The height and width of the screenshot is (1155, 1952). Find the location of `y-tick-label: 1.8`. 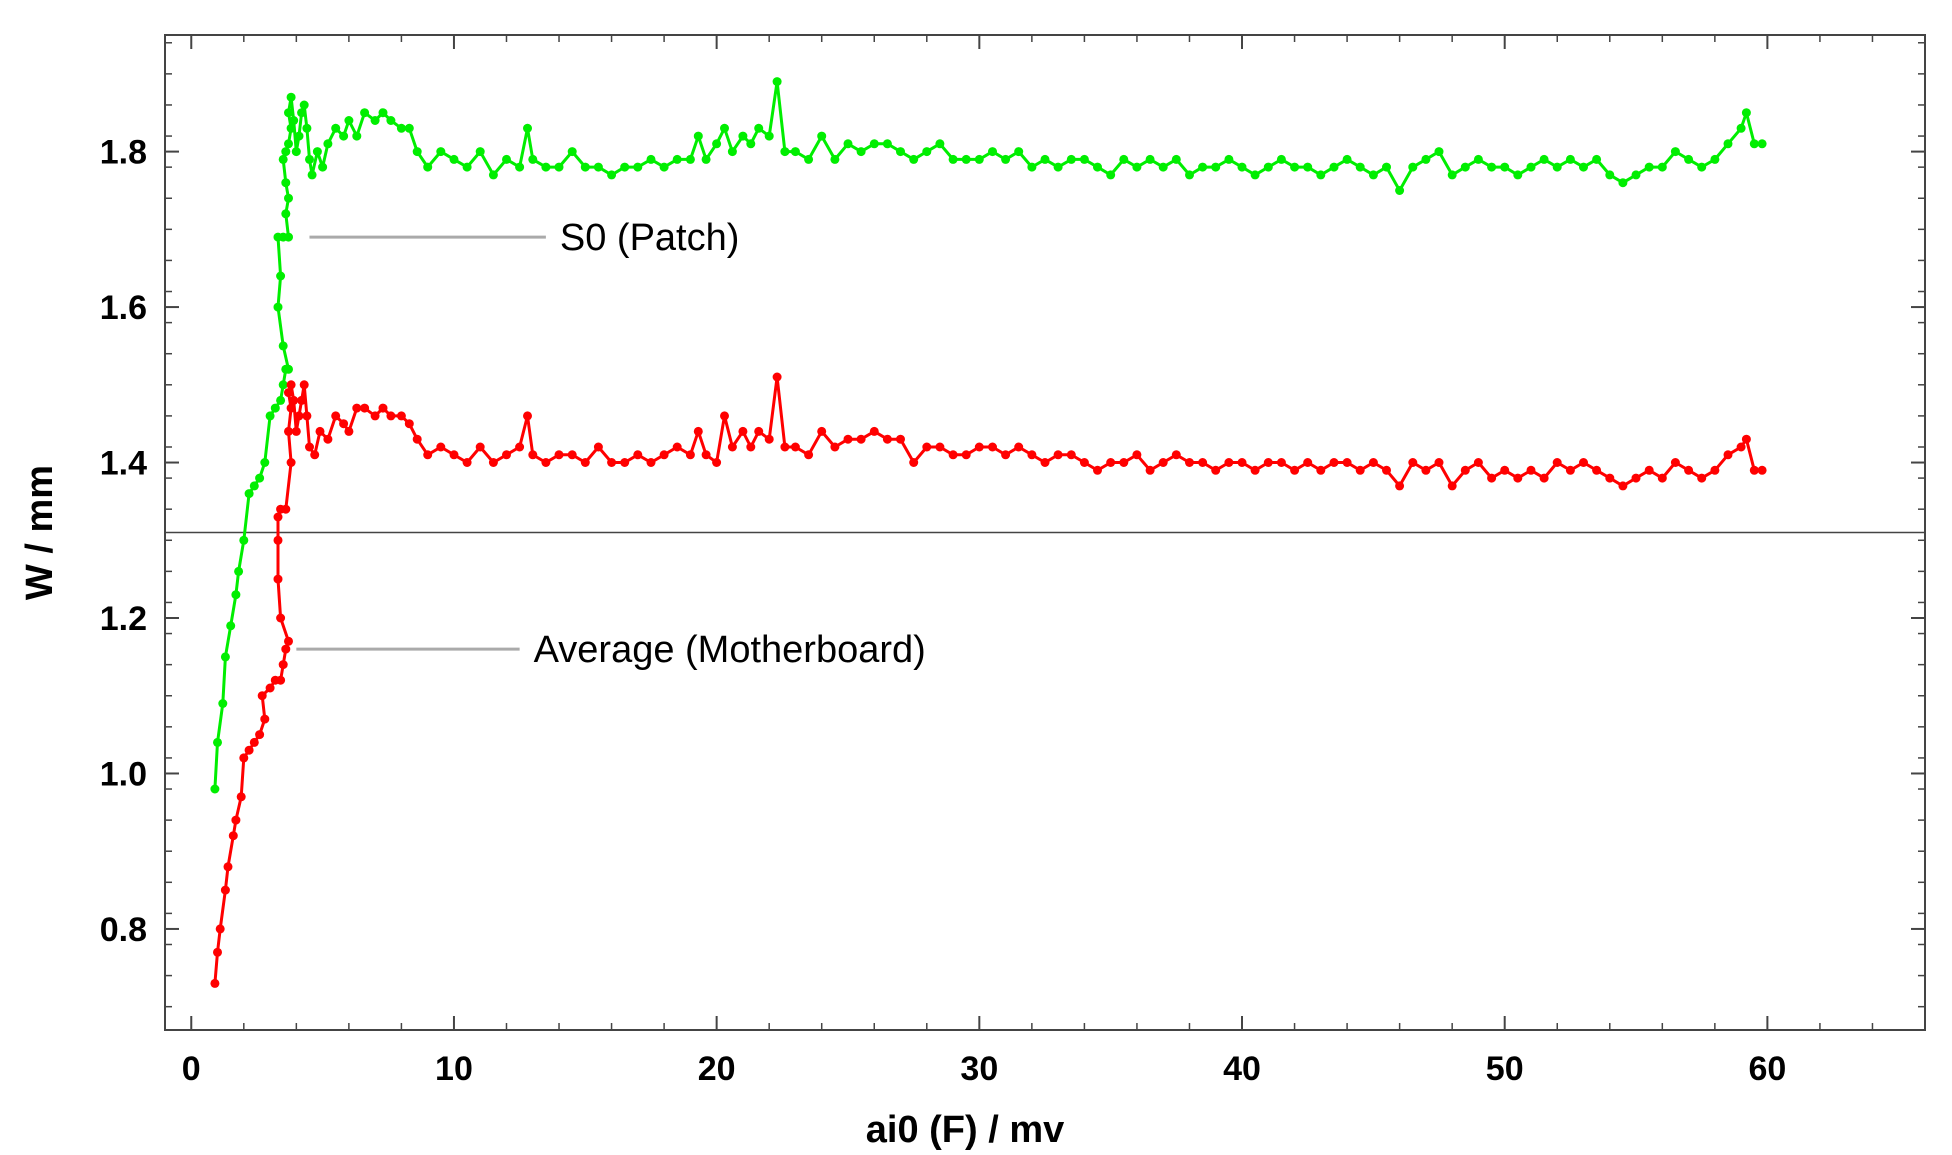

y-tick-label: 1.8 is located at coordinates (123, 153).